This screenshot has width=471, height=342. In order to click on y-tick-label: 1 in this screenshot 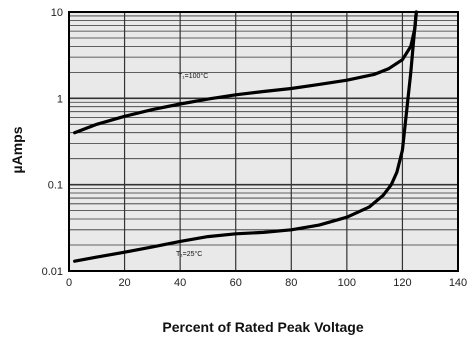, I will do `click(60, 99)`.